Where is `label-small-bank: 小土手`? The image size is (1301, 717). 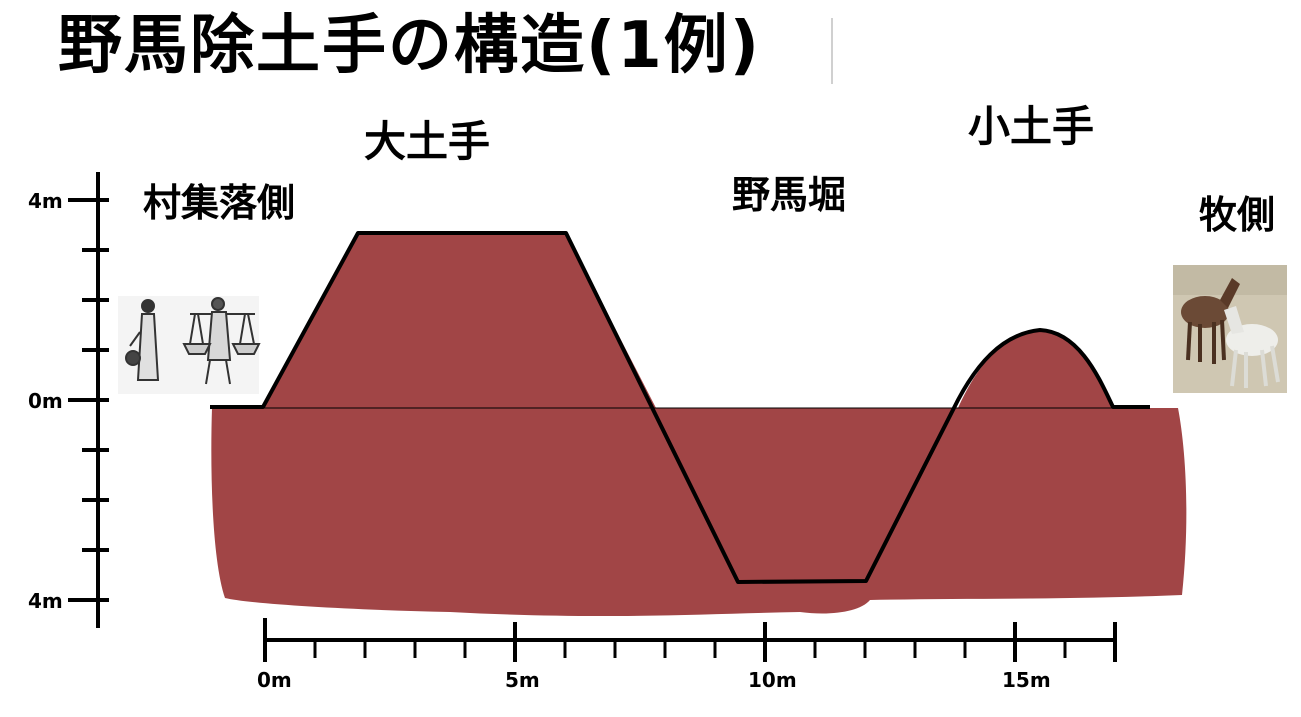 label-small-bank: 小土手 is located at coordinates (1031, 126).